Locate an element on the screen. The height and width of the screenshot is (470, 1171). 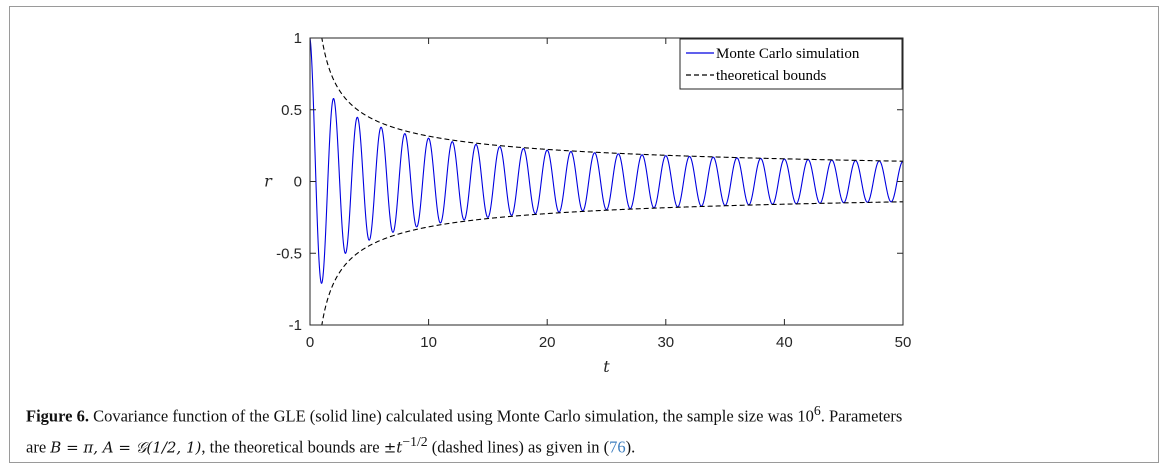
legend: Monte Carlo simulation theoretical bounds is located at coordinates (791, 64).